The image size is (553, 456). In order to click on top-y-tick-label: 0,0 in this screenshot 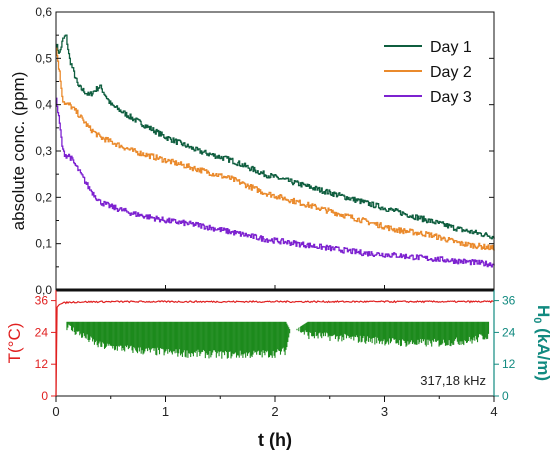, I will do `click(43, 290)`.